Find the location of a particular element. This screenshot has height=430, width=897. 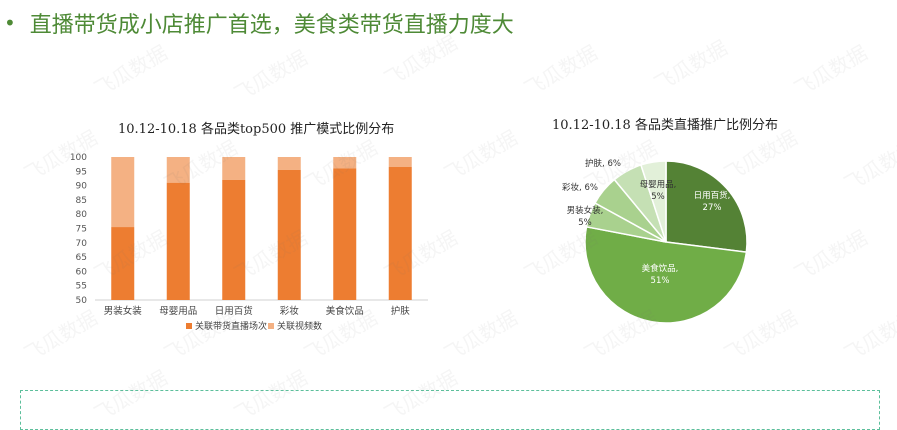

y-tick-label: 55 is located at coordinates (81, 287).